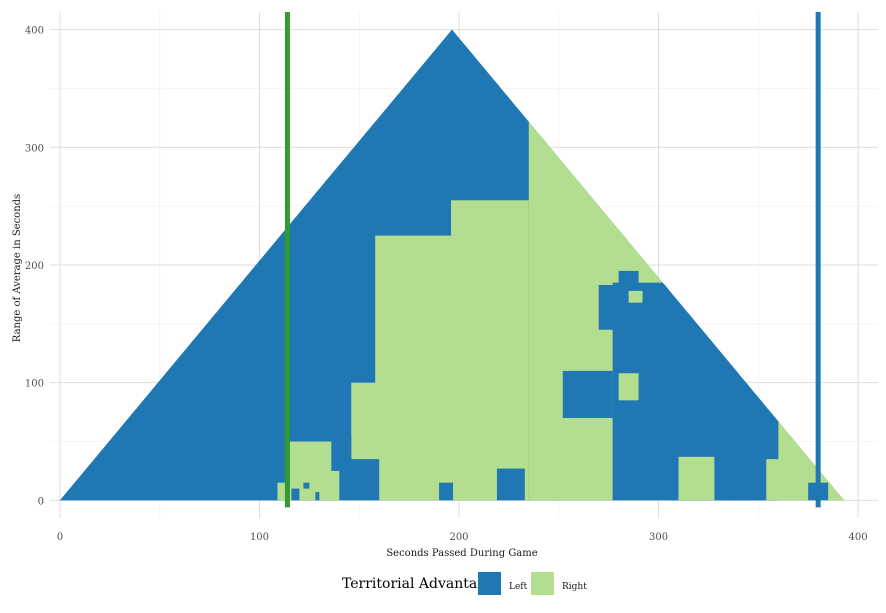 This screenshot has height=613, width=886. Describe the element at coordinates (542, 583) in the screenshot. I see `legend-swatch-right` at that location.